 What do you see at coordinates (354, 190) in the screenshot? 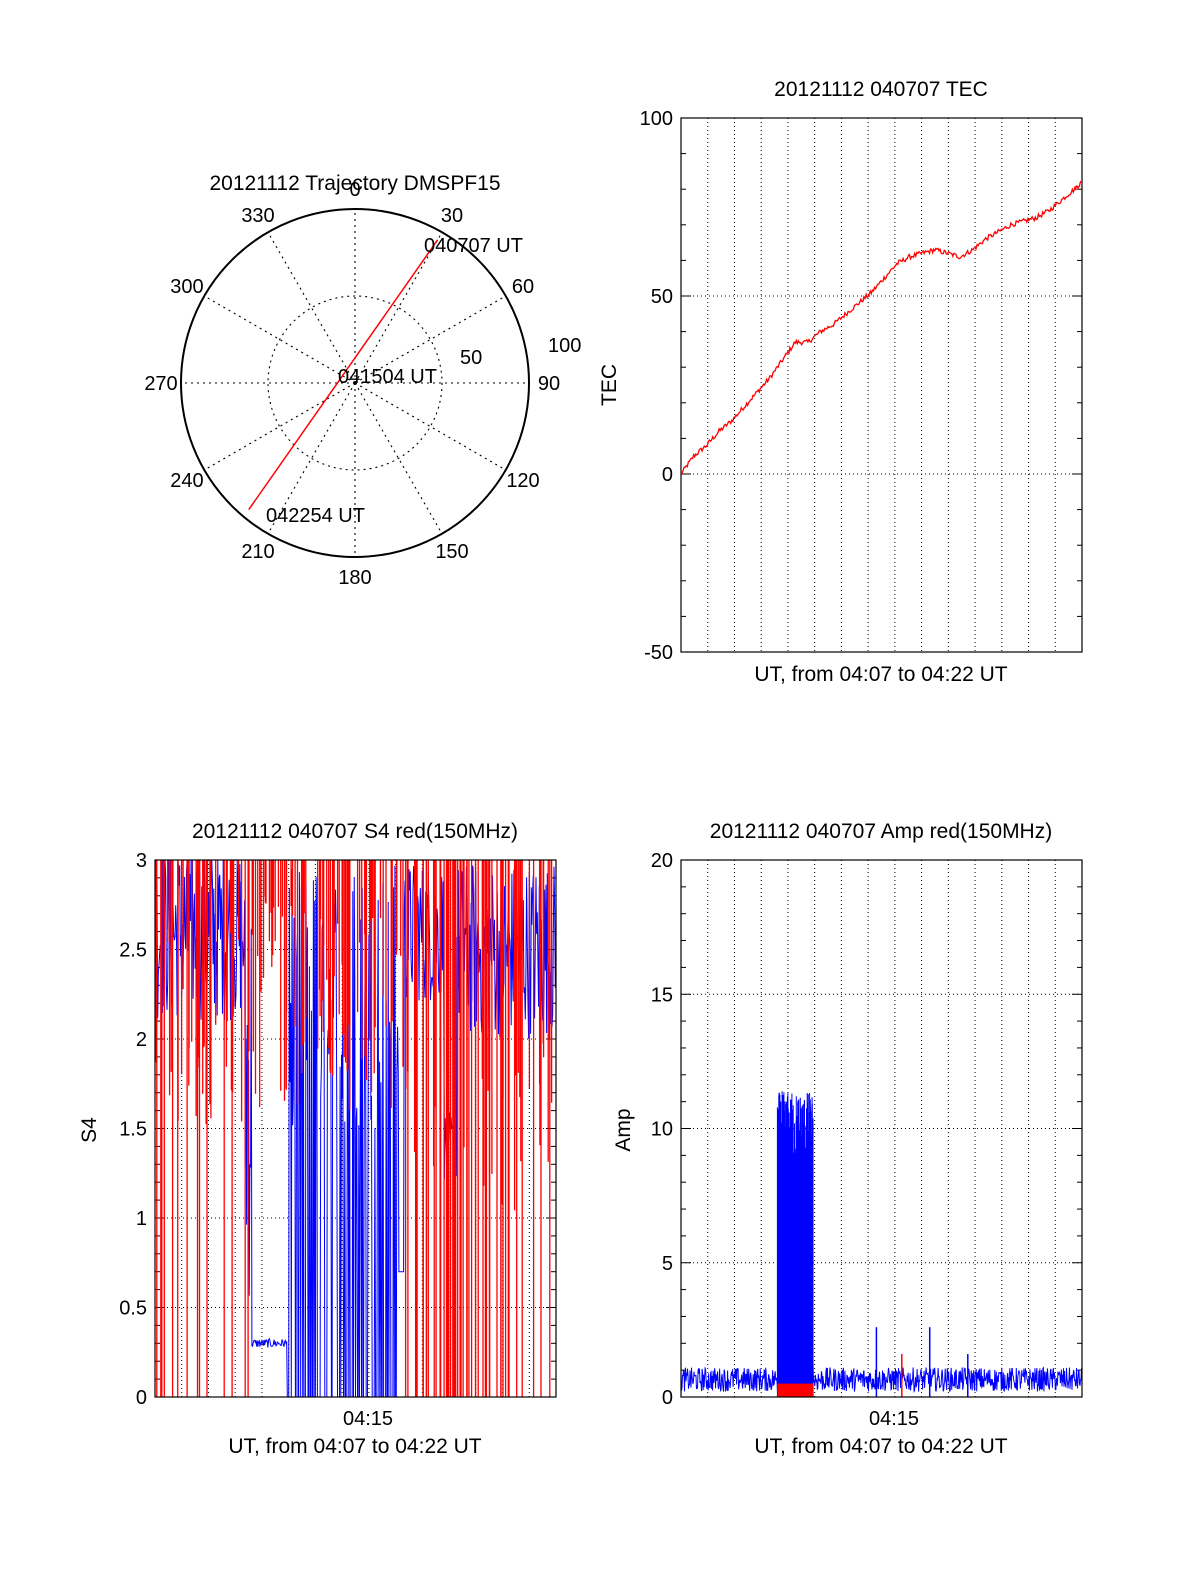
I see `polar-angle-label-0: 0` at bounding box center [354, 190].